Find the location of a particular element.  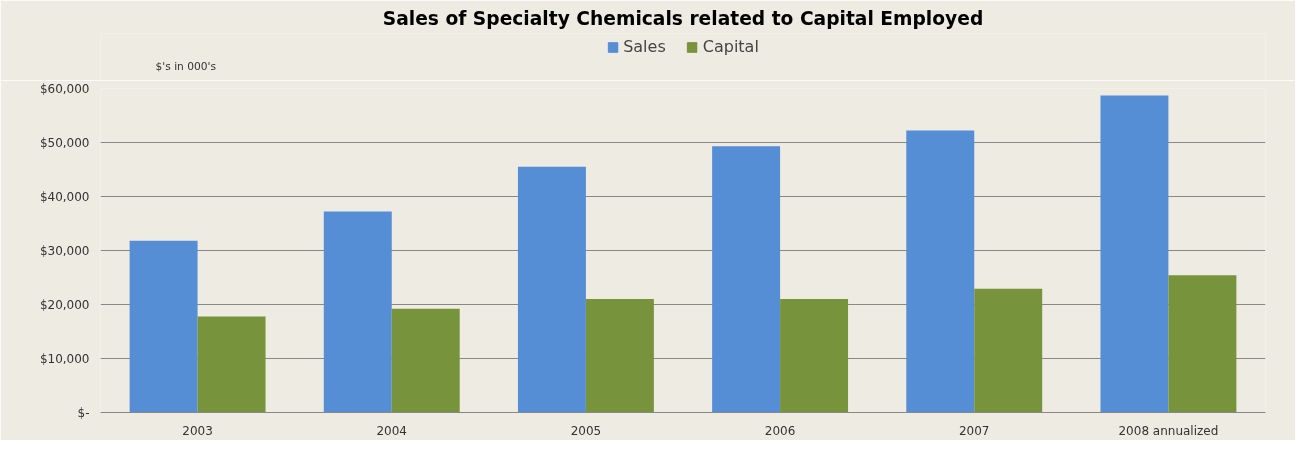

y-tick-label: $- is located at coordinates (83, 412).